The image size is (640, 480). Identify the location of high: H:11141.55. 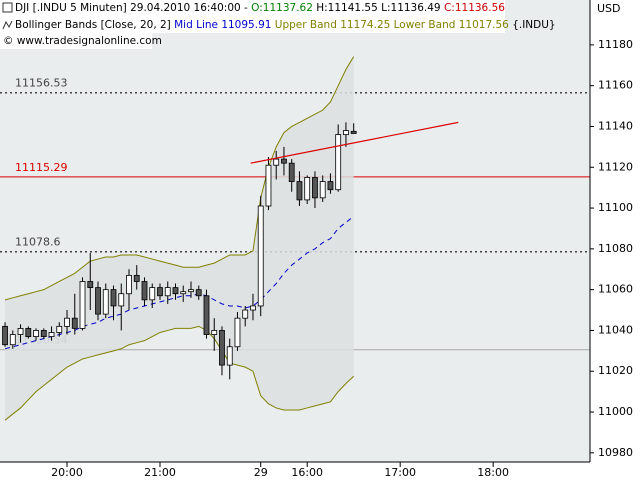
(347, 8).